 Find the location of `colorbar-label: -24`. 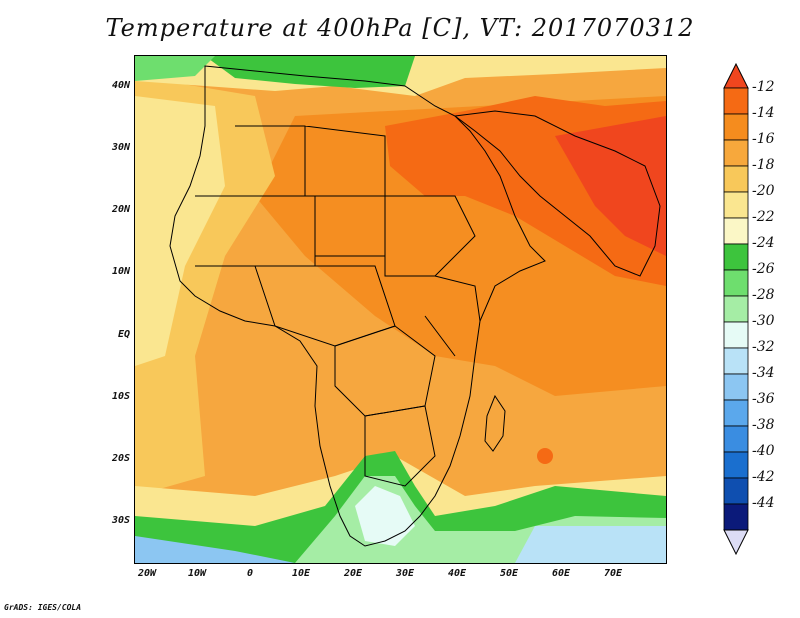

colorbar-label: -24 is located at coordinates (763, 243).